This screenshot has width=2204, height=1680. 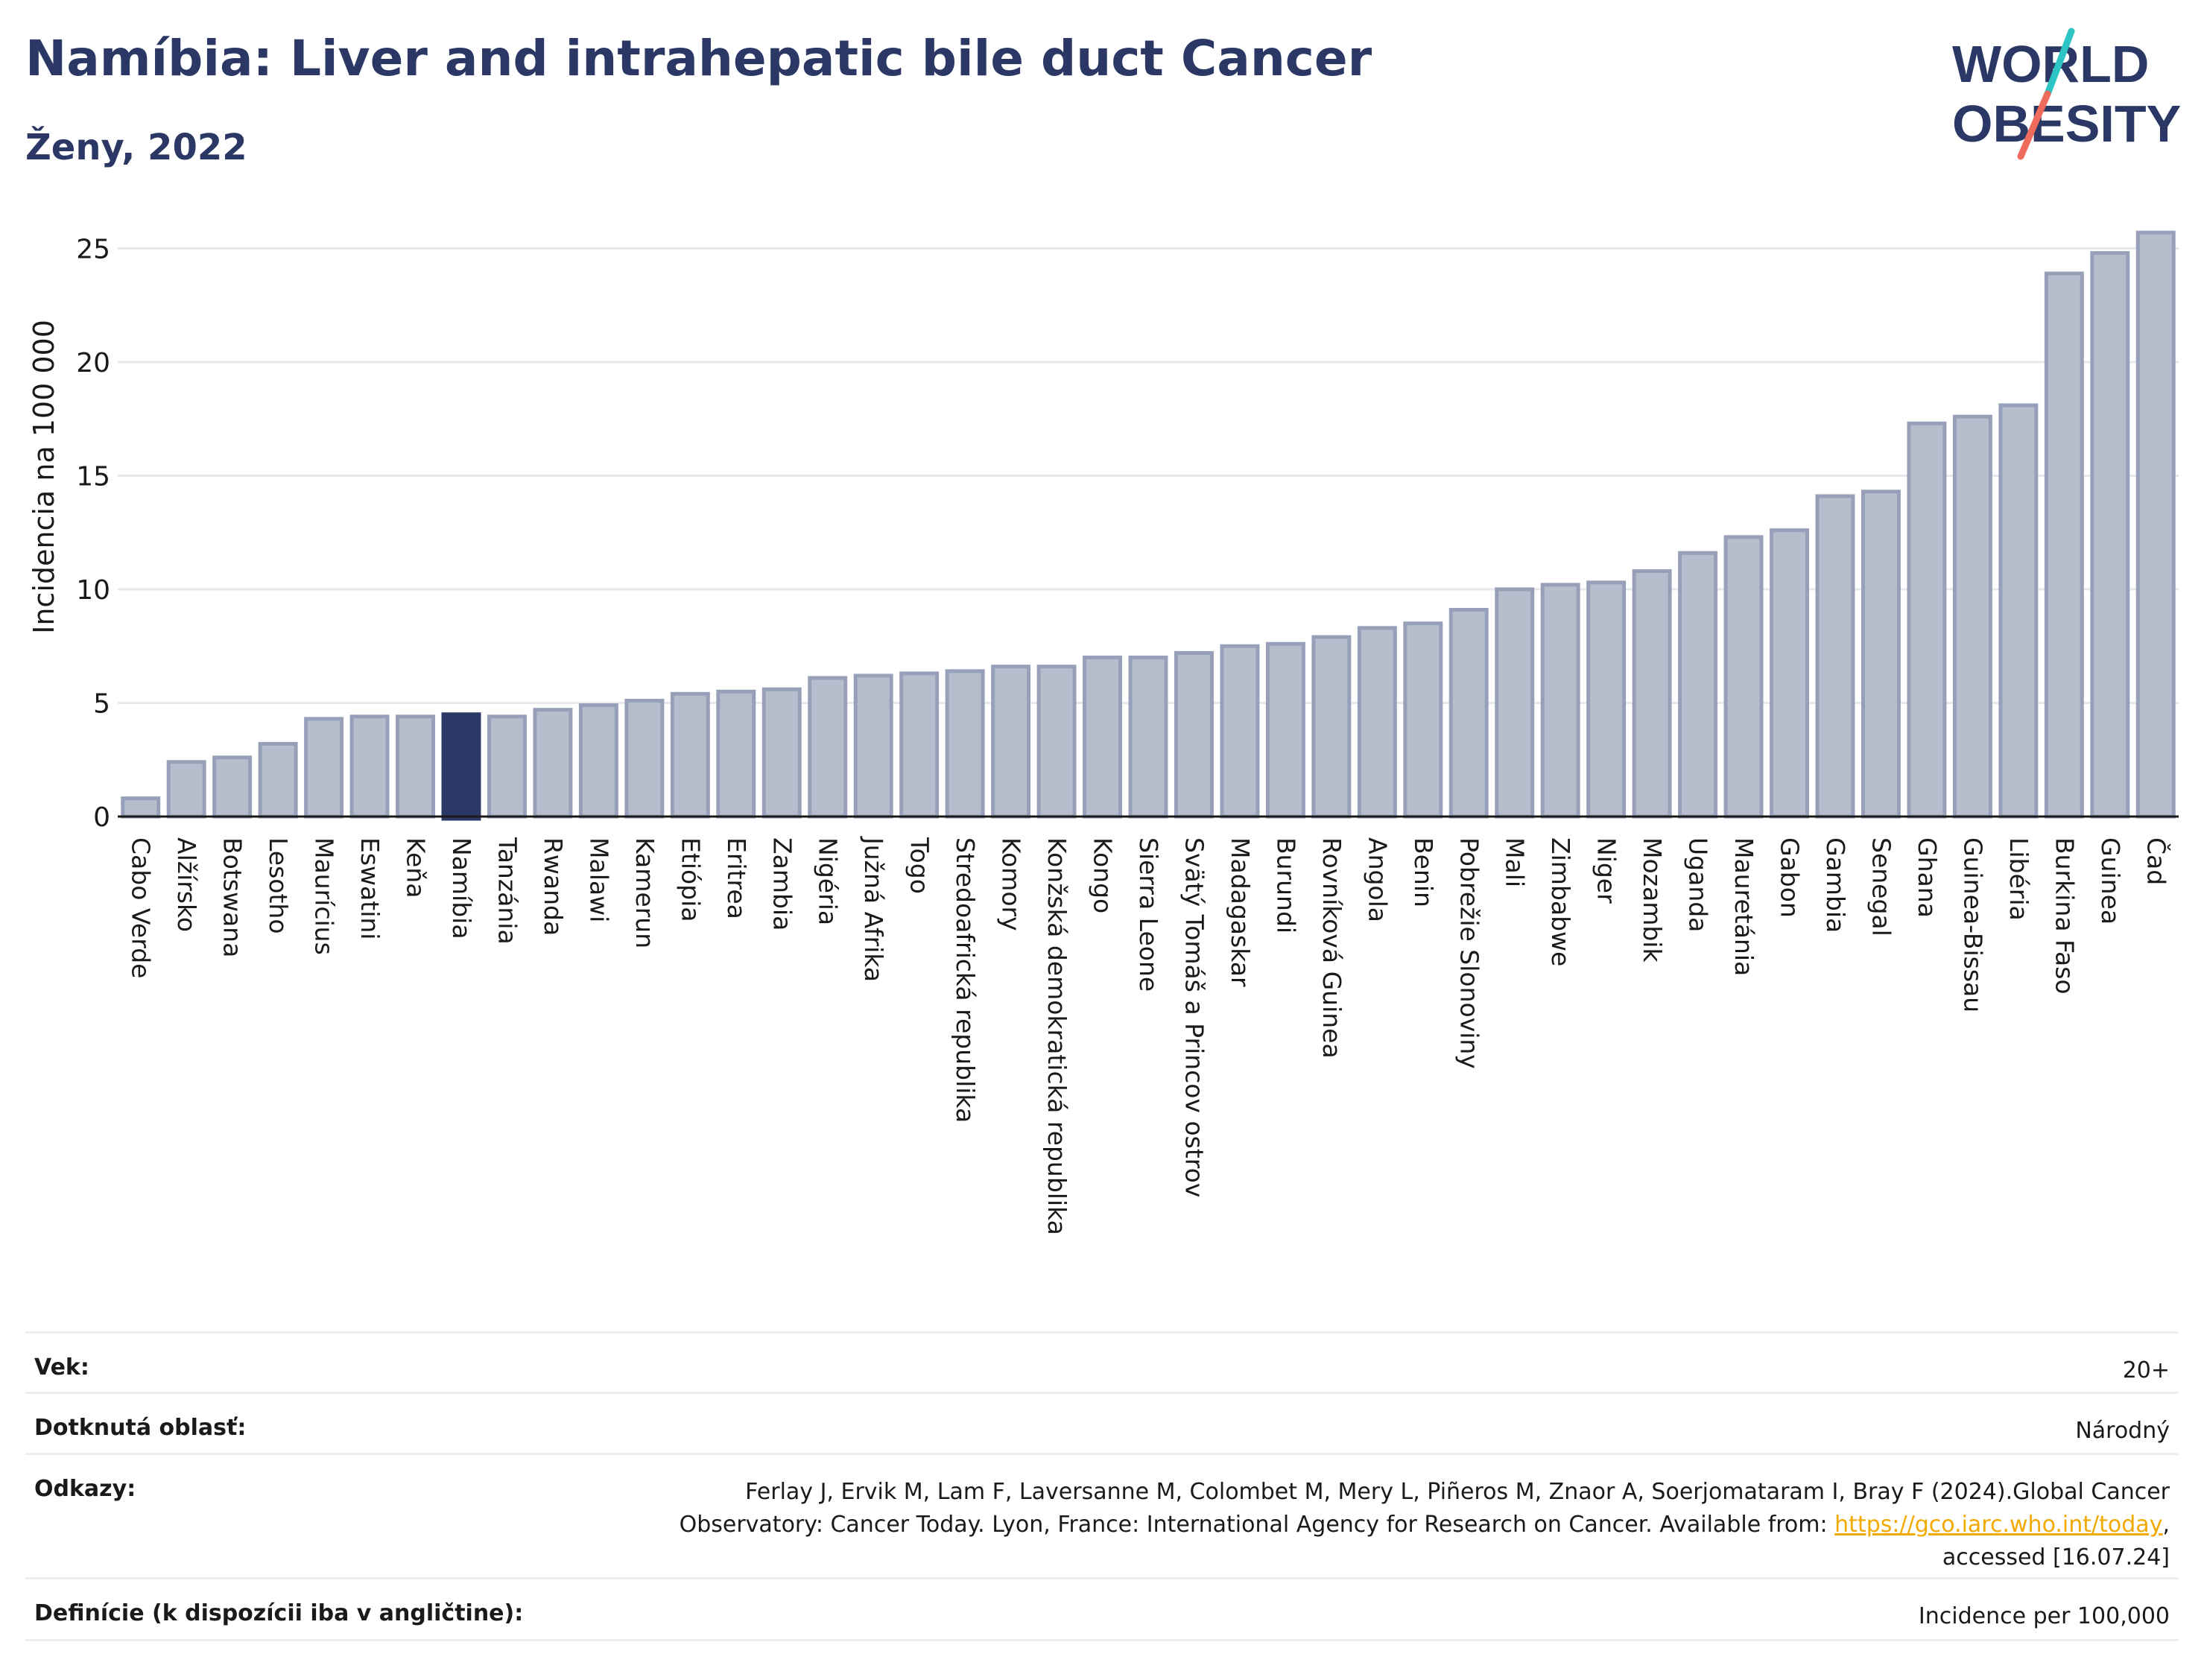 What do you see at coordinates (136, 147) in the screenshot?
I see `chart-subtitle: Ženy, 2022` at bounding box center [136, 147].